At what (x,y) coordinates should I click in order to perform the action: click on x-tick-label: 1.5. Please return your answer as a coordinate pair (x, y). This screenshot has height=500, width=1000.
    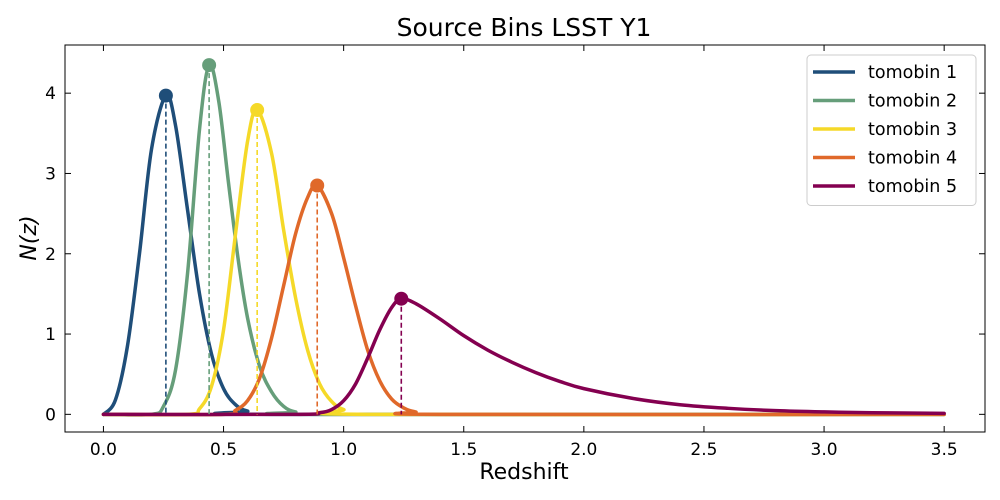
    Looking at the image, I should click on (463, 450).